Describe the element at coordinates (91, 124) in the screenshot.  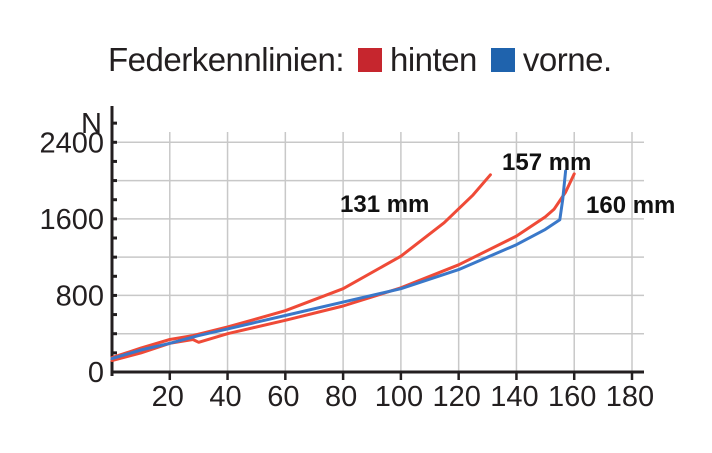
I see `y-axis-label: N` at that location.